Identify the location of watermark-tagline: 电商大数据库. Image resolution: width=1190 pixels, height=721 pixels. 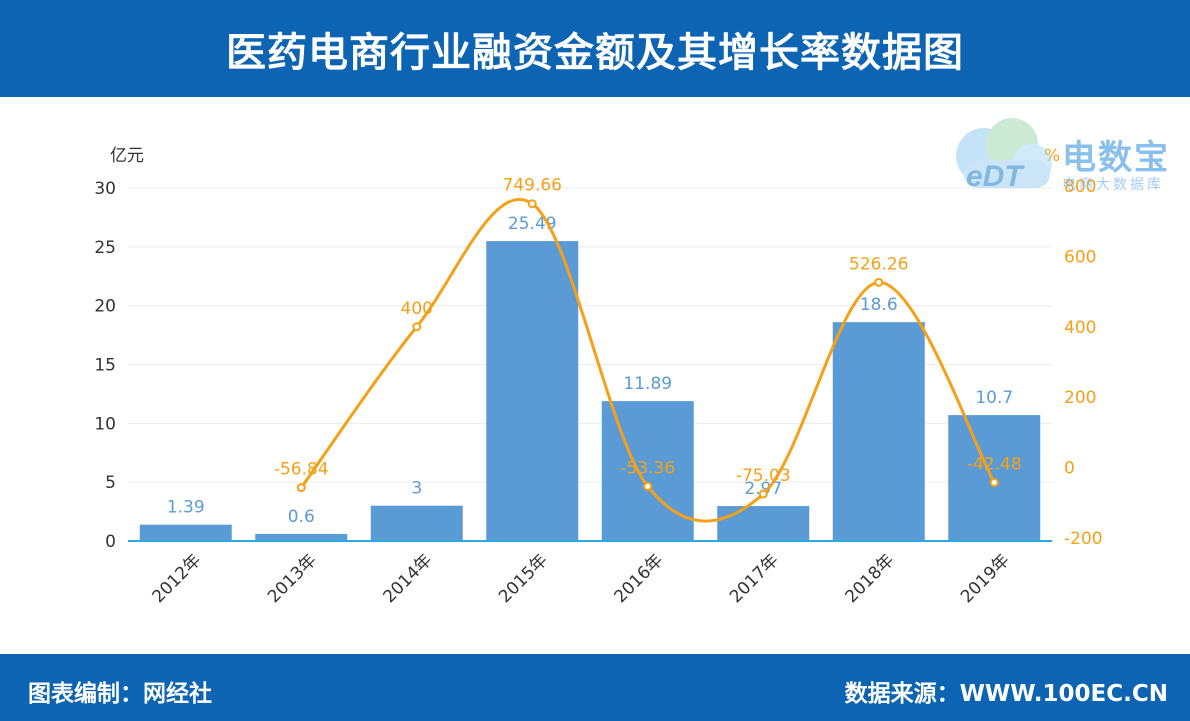
(1113, 185).